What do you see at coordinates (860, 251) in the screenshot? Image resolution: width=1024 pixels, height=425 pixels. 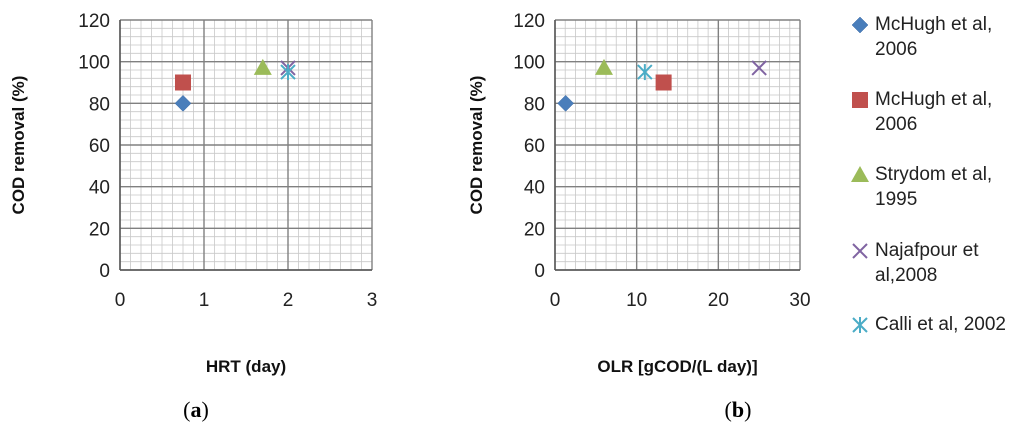 I see `legend-marker-x` at bounding box center [860, 251].